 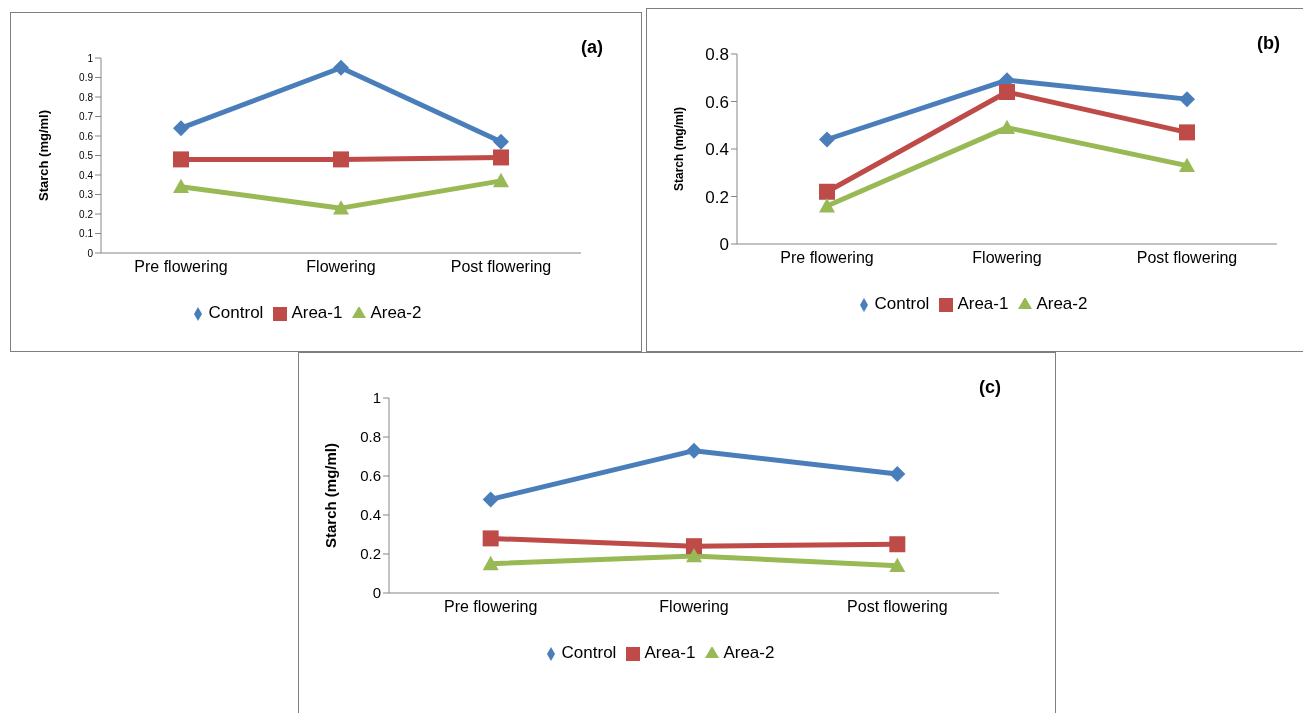 What do you see at coordinates (592, 47) in the screenshot?
I see `chart-title: (a)` at bounding box center [592, 47].